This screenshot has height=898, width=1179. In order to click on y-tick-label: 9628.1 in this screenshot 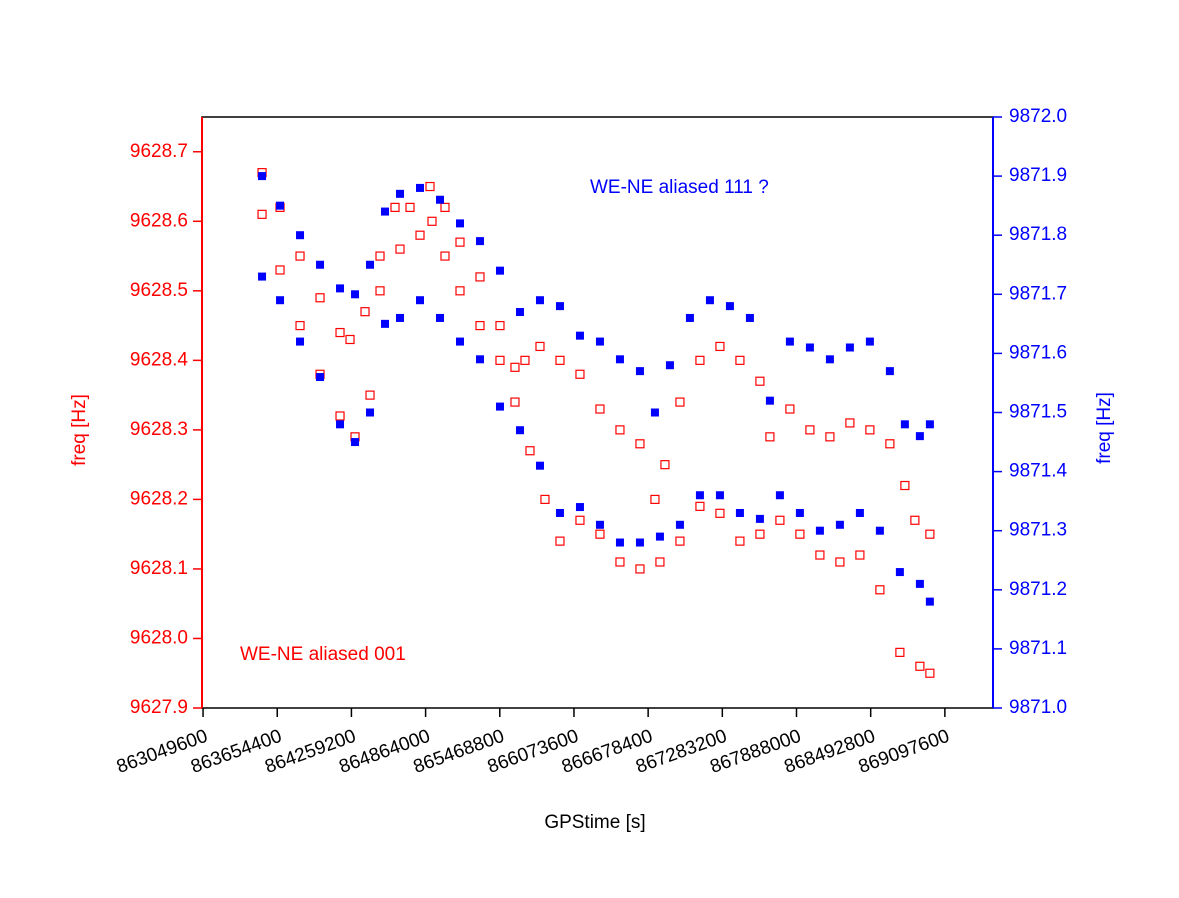, I will do `click(159, 568)`.